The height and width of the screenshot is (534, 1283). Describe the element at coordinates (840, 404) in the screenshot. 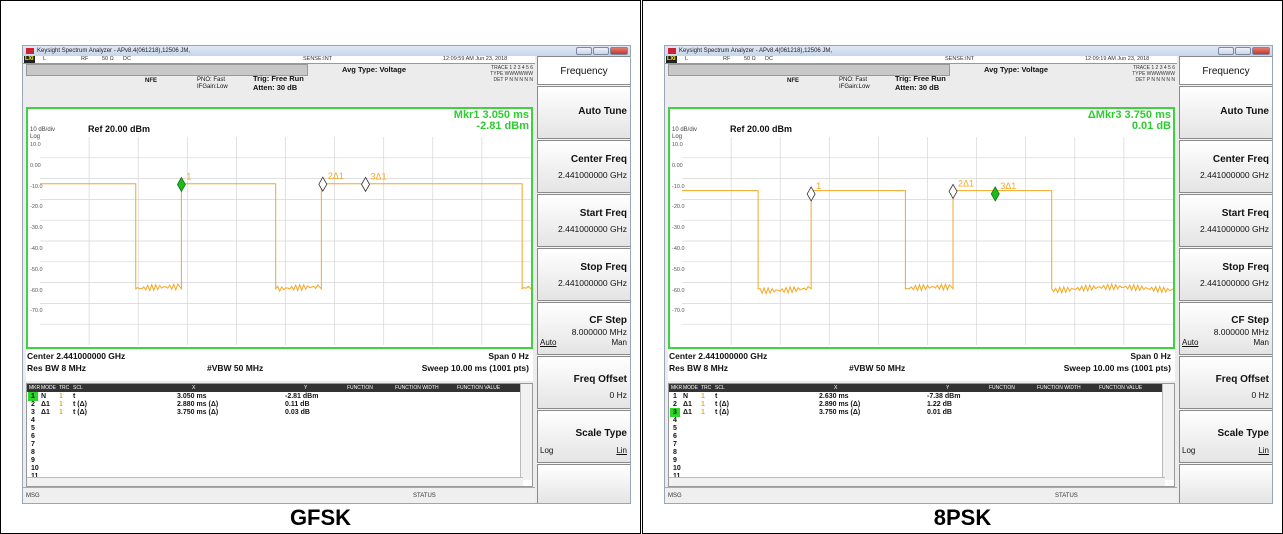

I see `marker-x: 2.890 ms (Δ)` at that location.